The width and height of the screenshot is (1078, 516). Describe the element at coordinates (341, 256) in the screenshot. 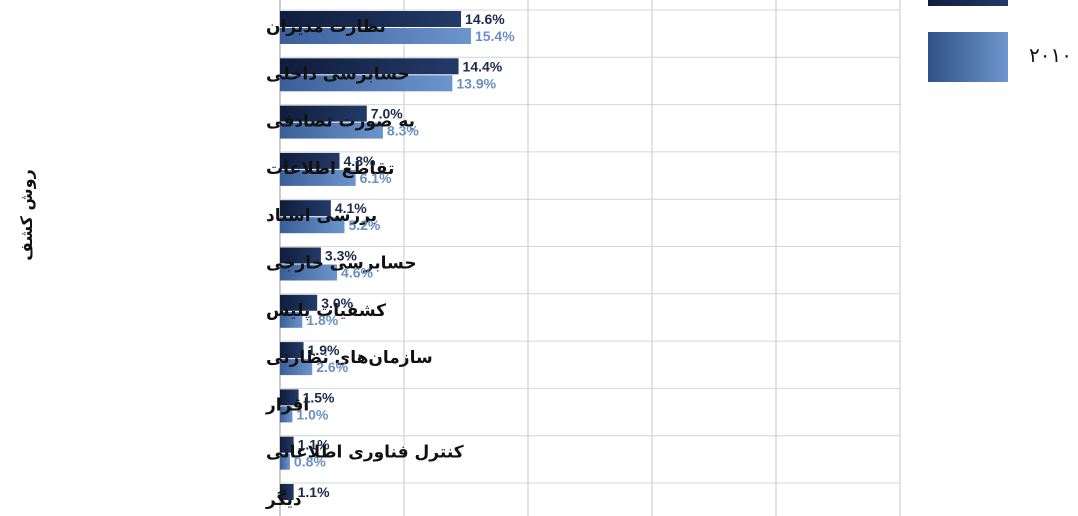

I see `data-label-s1-5: 3.3%` at that location.